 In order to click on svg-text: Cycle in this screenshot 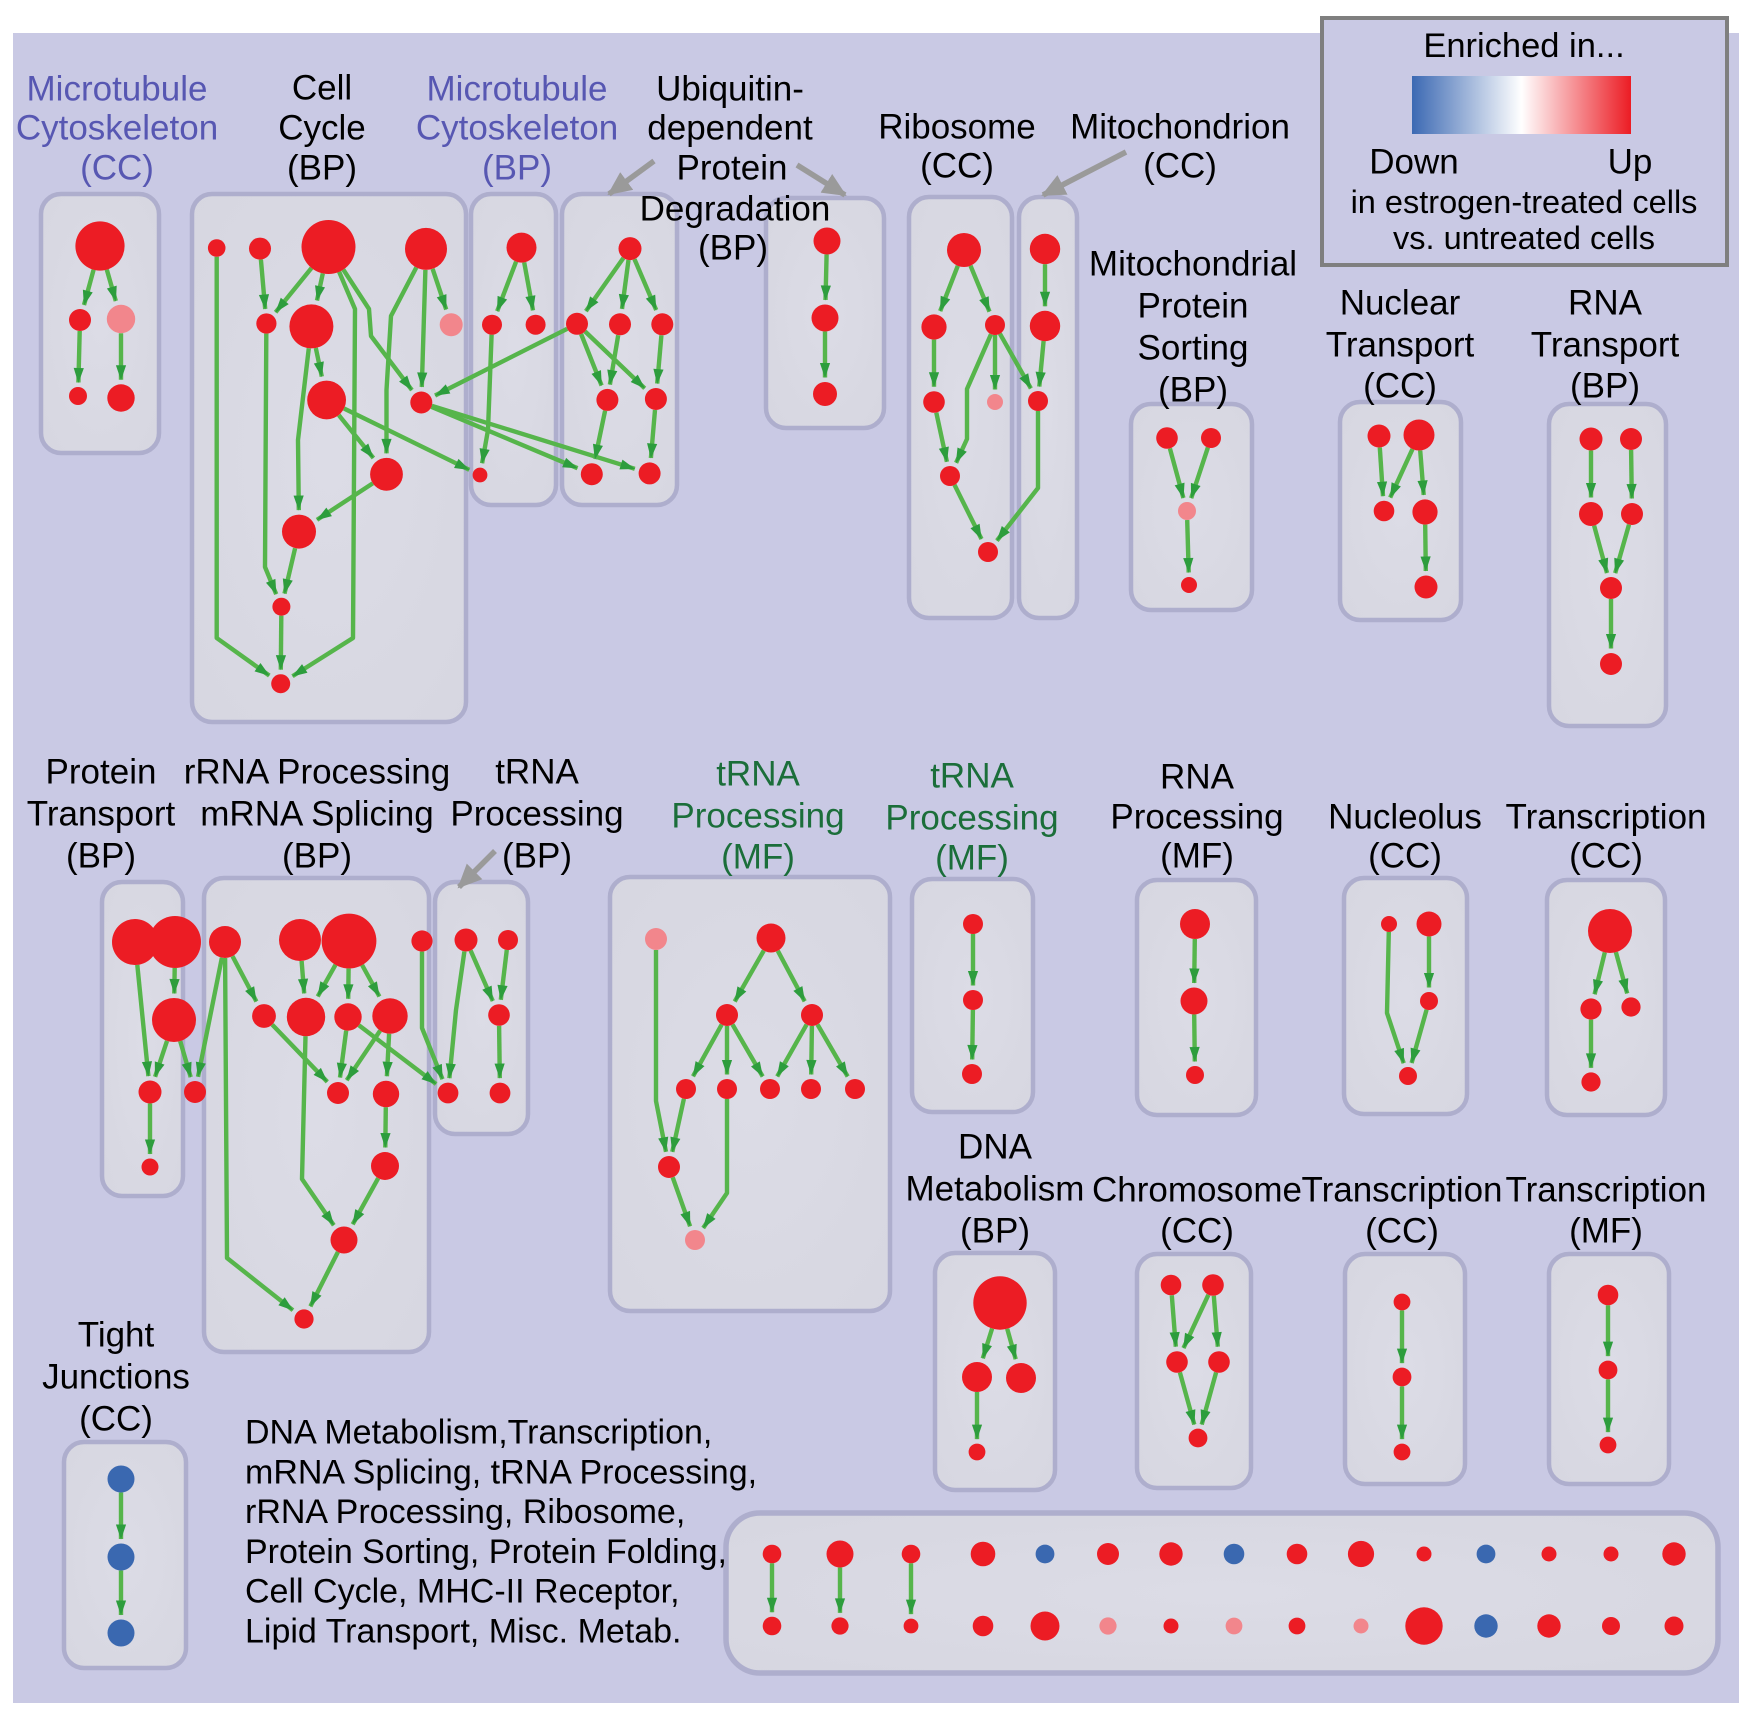, I will do `click(322, 128)`.